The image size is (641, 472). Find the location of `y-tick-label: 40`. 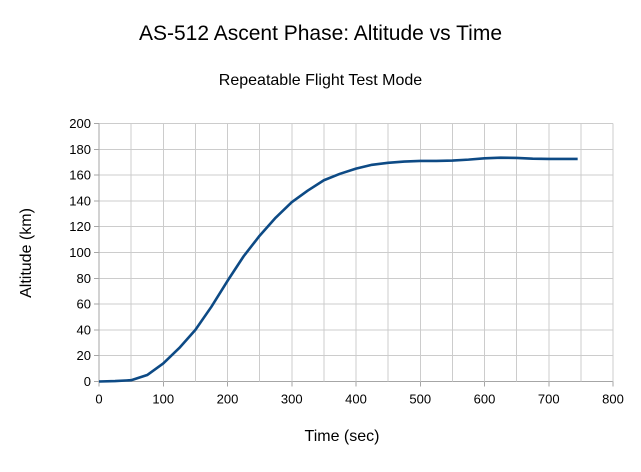

y-tick-label: 40 is located at coordinates (84, 329).